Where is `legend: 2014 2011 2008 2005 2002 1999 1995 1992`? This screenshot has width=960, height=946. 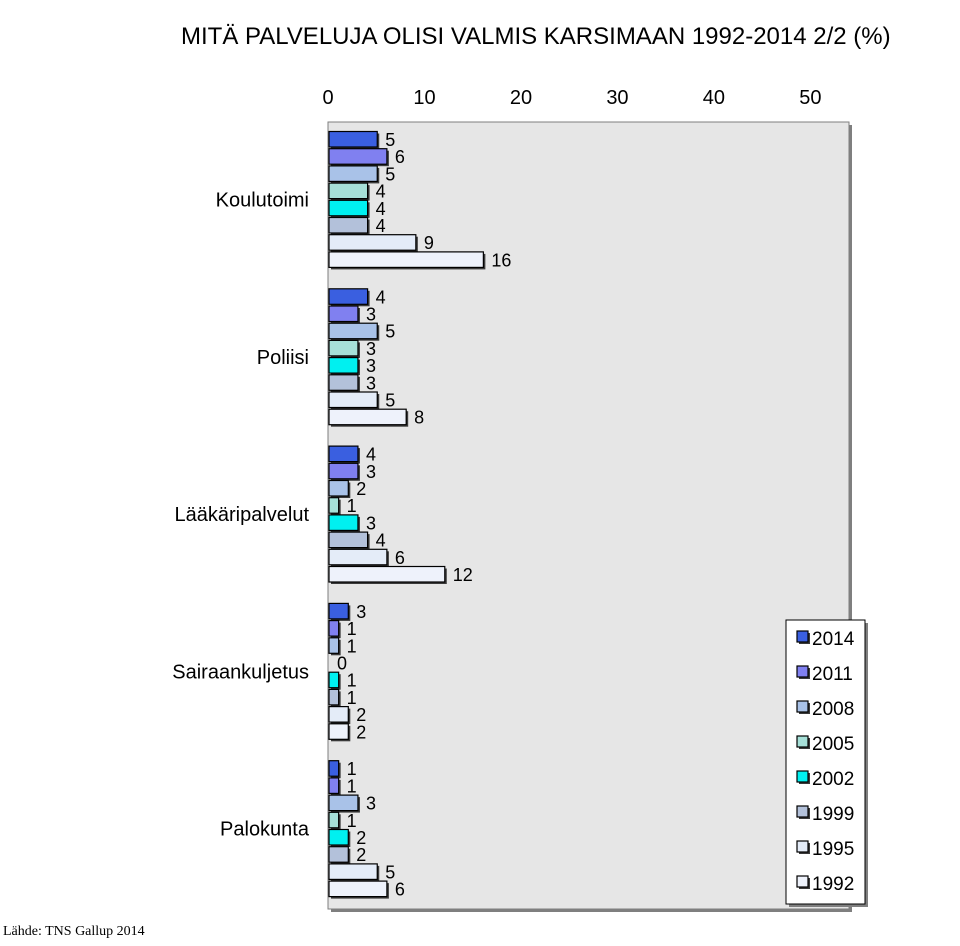 legend: 2014 2011 2008 2005 2002 1999 1995 1992 is located at coordinates (826, 763).